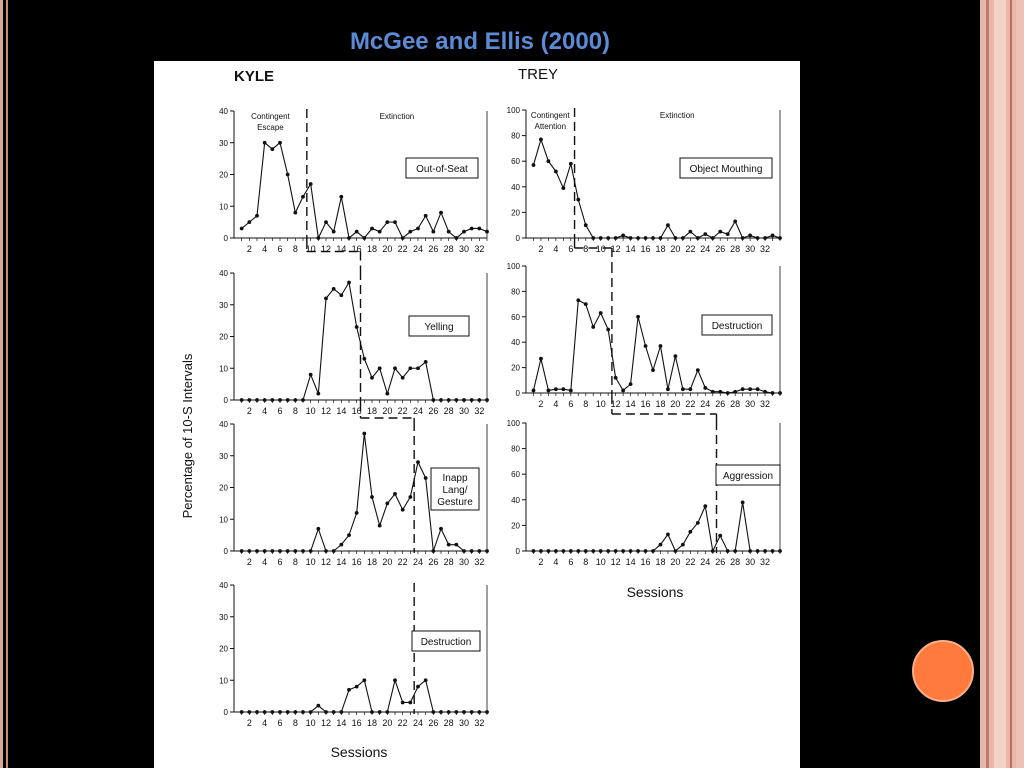 Image resolution: width=1024 pixels, height=768 pixels. What do you see at coordinates (254, 76) in the screenshot?
I see `kyle-label: KYLE` at bounding box center [254, 76].